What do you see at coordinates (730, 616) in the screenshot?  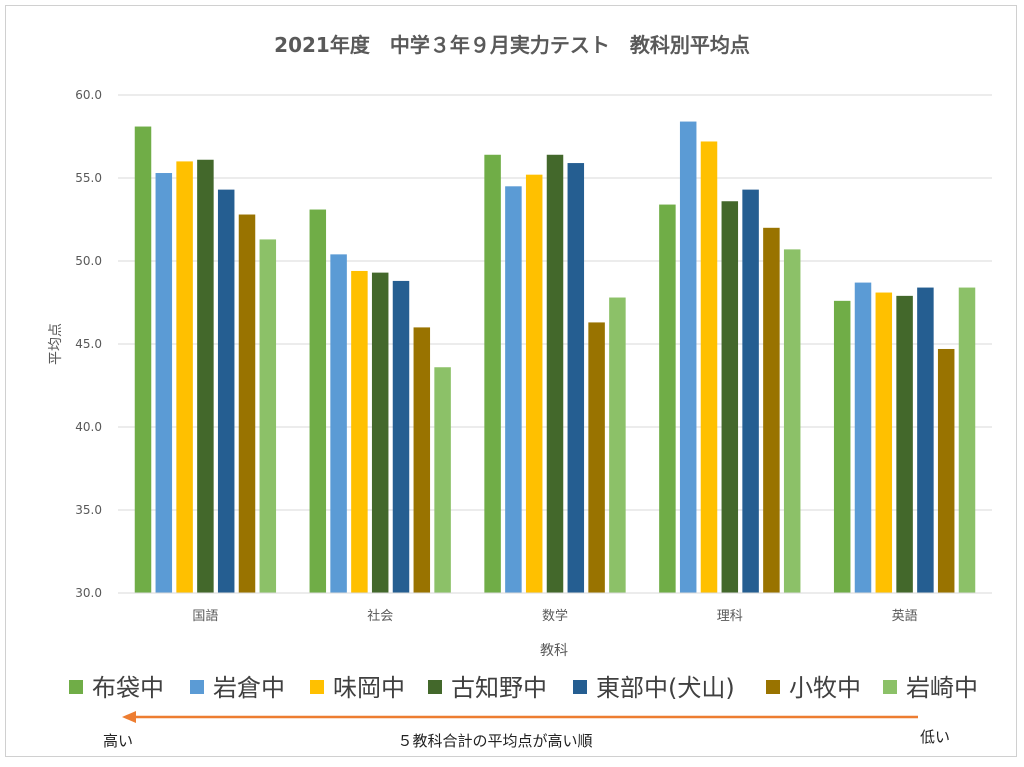 I see `x-category-label: 理科` at bounding box center [730, 616].